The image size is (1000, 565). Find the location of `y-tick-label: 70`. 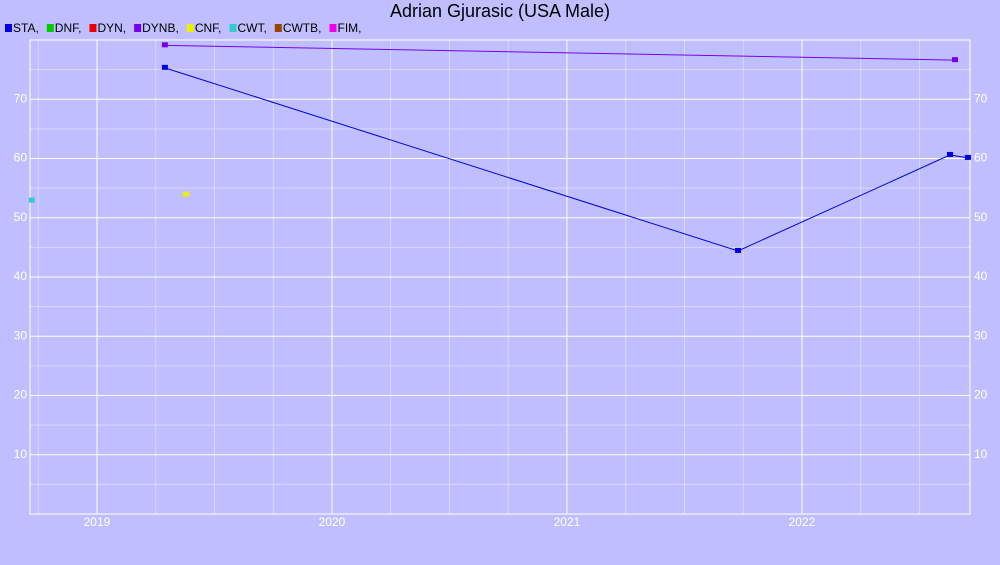

y-tick-label: 70 is located at coordinates (21, 98).